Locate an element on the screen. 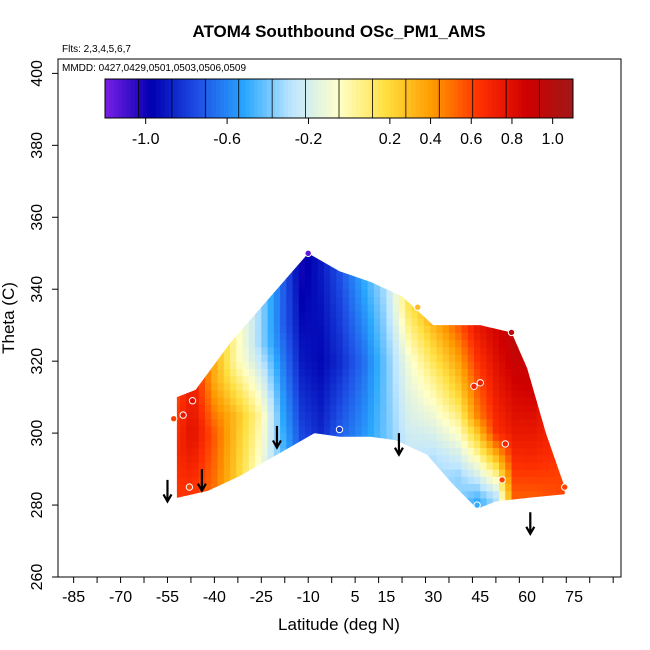  y-tick-label: 340 is located at coordinates (37, 289).